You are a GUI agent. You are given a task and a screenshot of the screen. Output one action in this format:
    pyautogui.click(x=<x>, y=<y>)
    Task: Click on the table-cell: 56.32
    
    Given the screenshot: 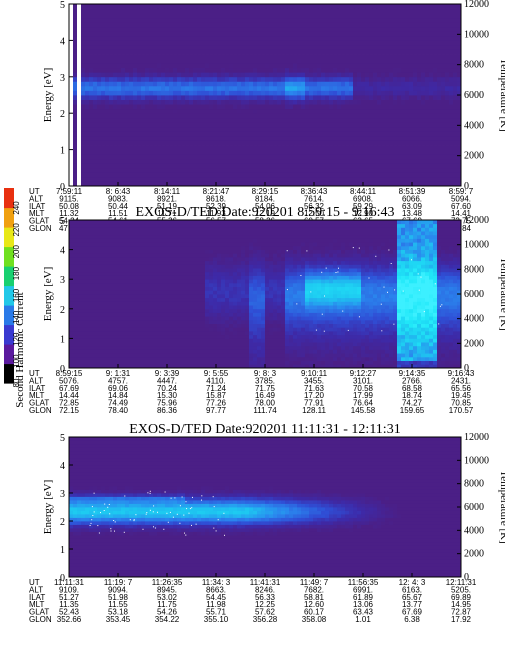 What is the action you would take?
    pyautogui.click(x=314, y=206)
    